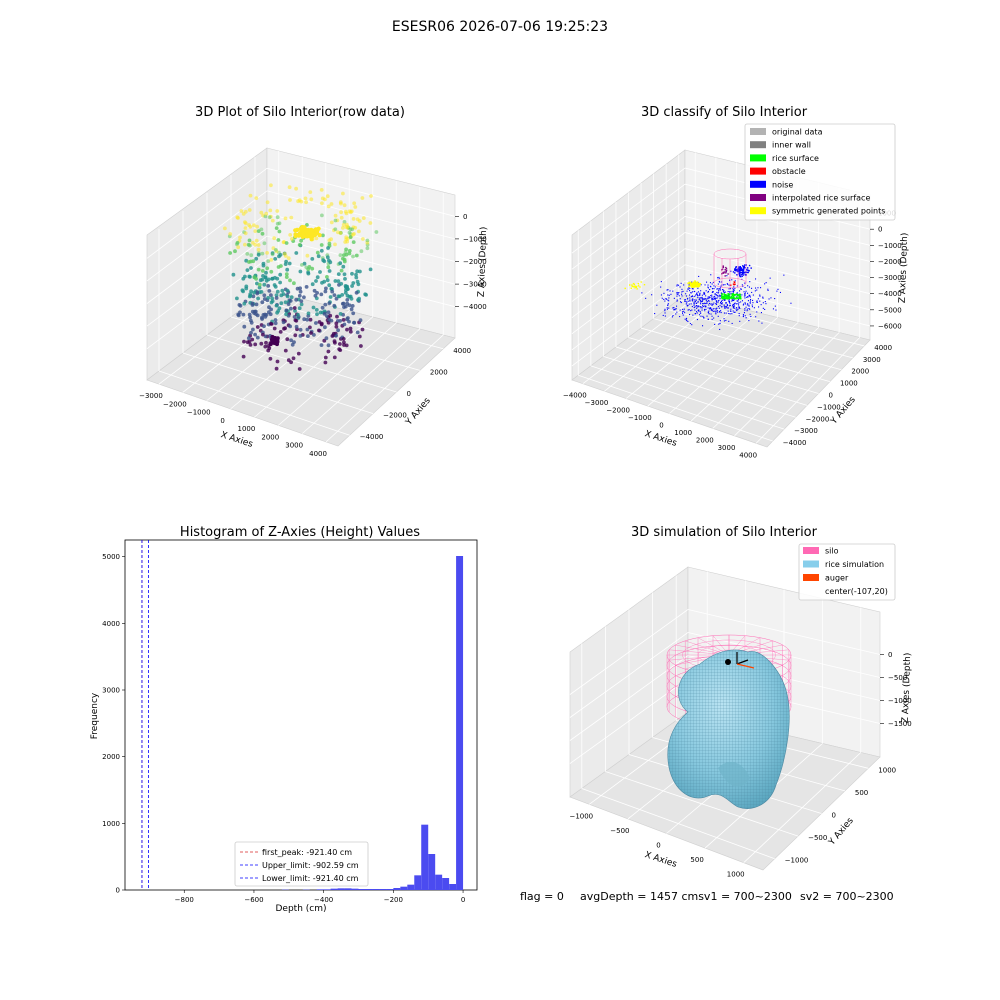 Image resolution: width=1000 pixels, height=1000 pixels. What do you see at coordinates (789, 171) in the screenshot?
I see `legend-label: obstacle` at bounding box center [789, 171].